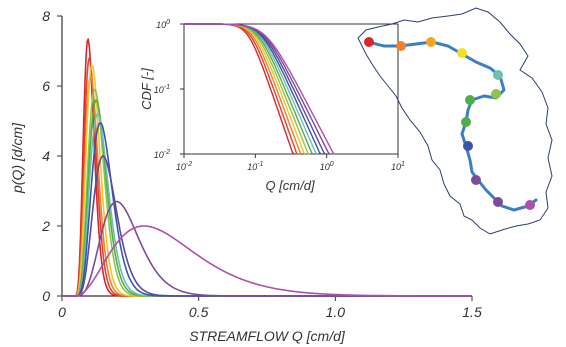 Image resolution: width=566 pixels, height=347 pixels. Describe the element at coordinates (163, 24) in the screenshot. I see `inset-y-tick-label: 10⁰` at that location.